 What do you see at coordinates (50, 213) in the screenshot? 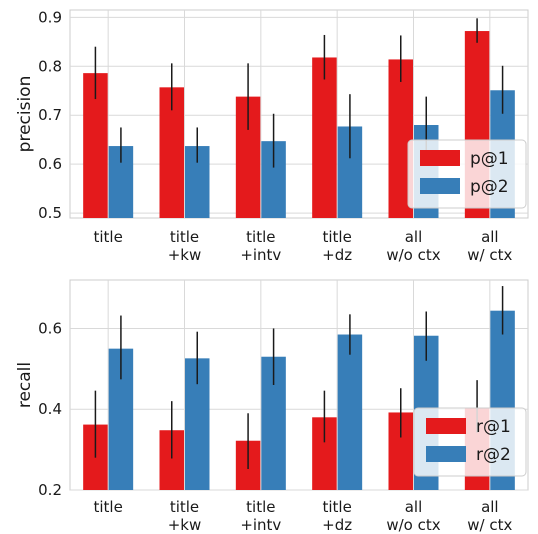
I see `y-tick-label: 0.5` at bounding box center [50, 213].